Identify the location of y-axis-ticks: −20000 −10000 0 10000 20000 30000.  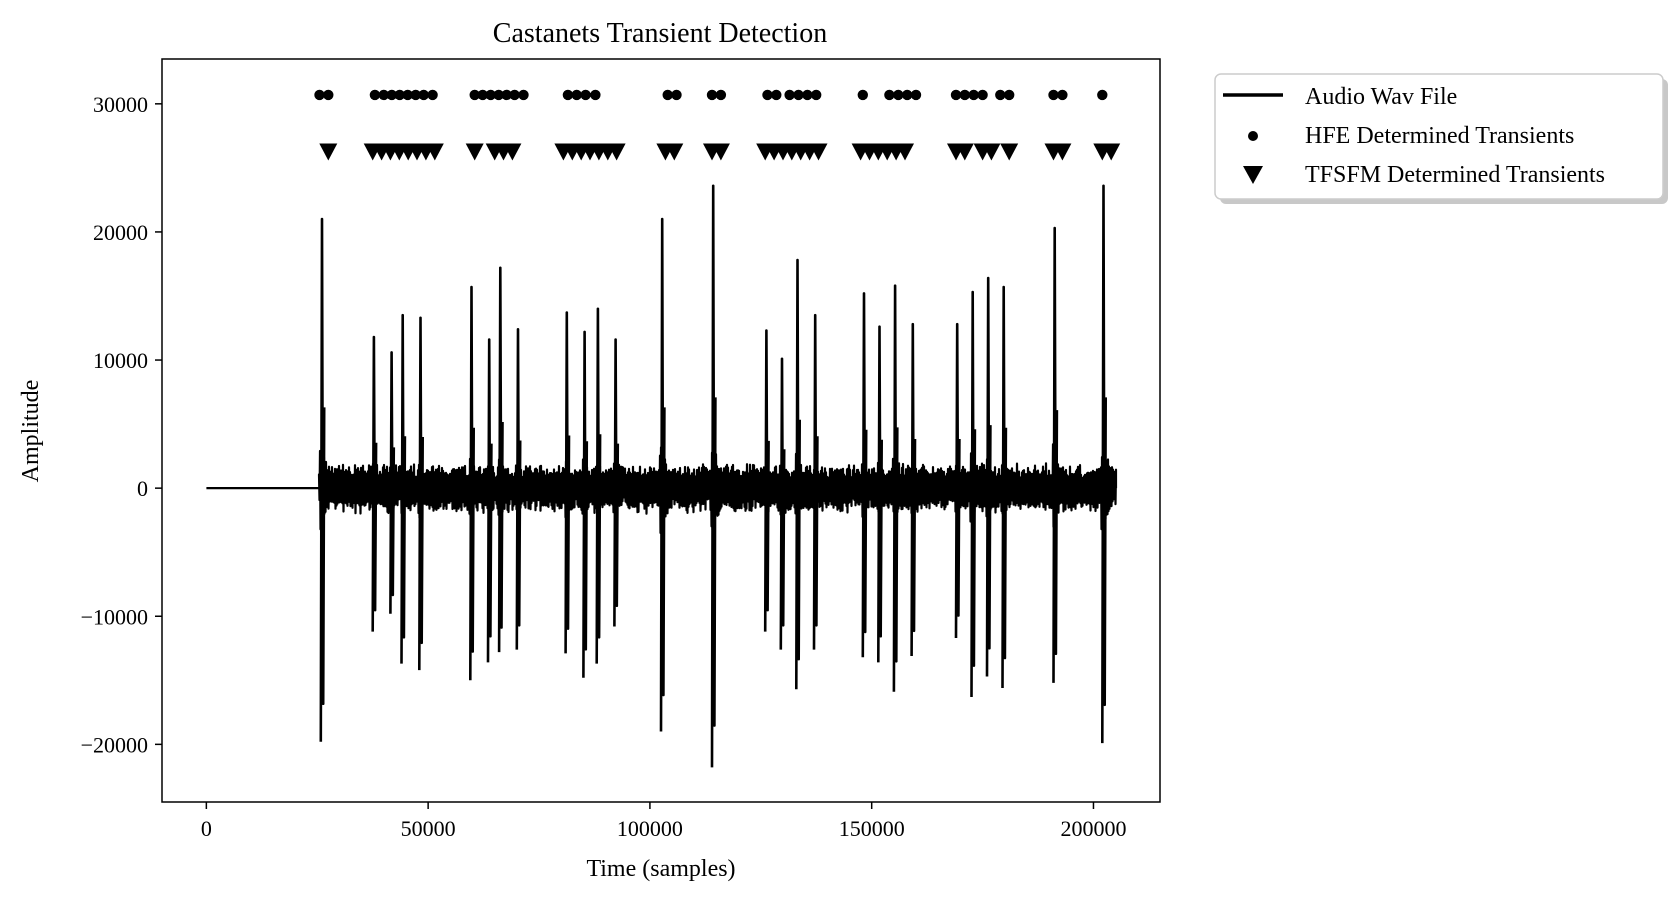
(121, 424).